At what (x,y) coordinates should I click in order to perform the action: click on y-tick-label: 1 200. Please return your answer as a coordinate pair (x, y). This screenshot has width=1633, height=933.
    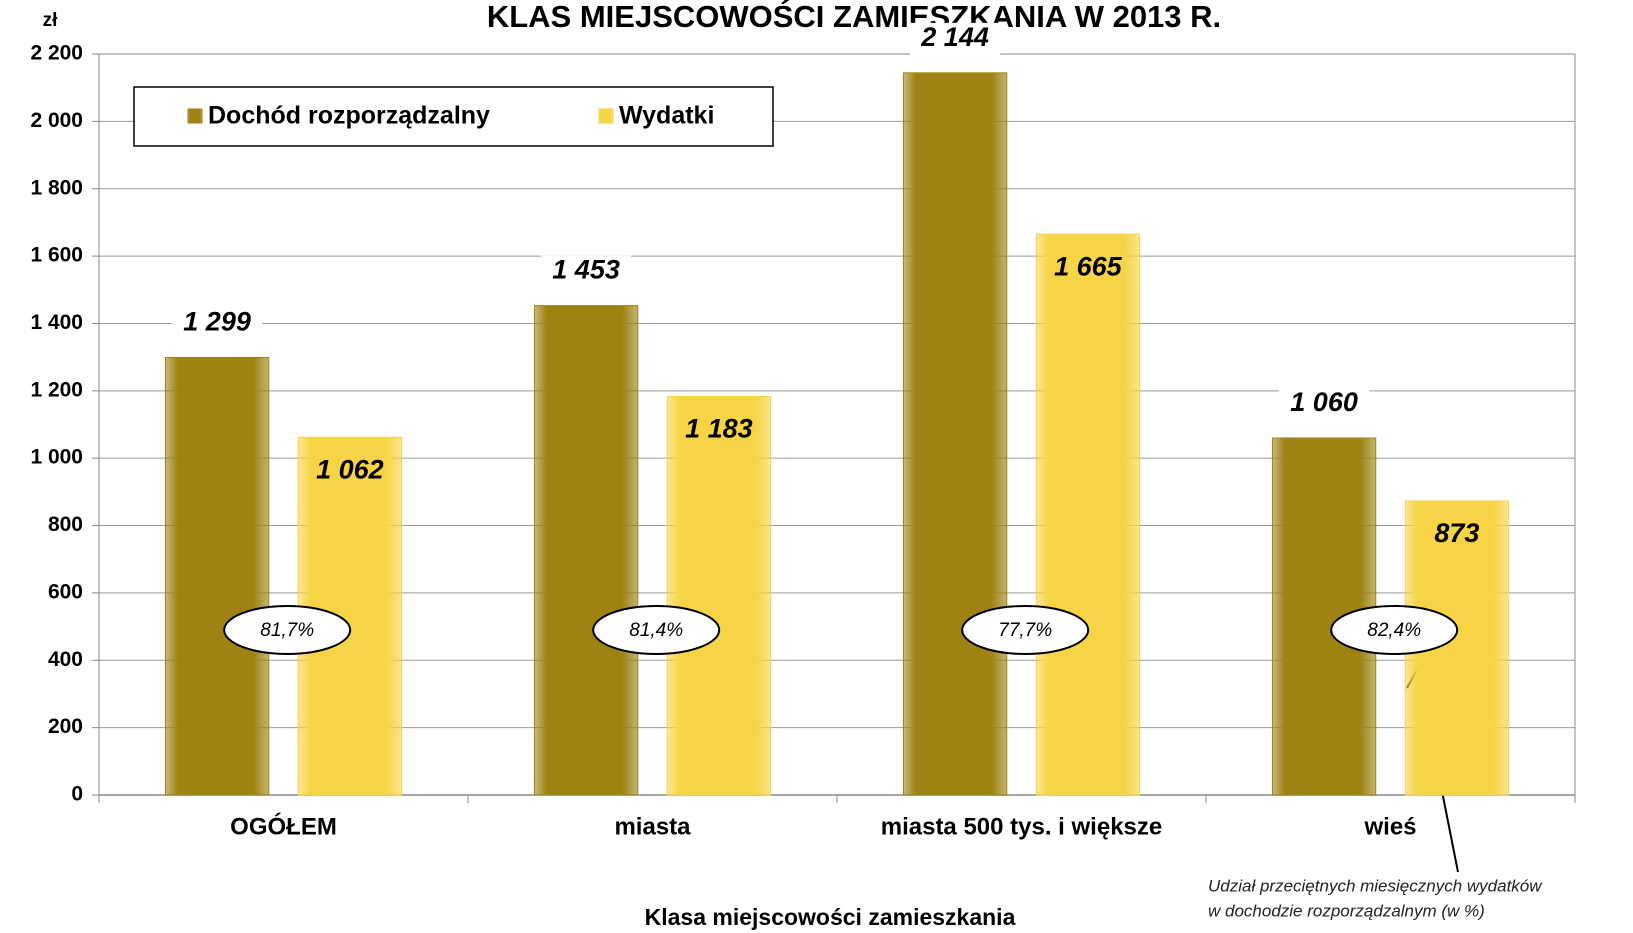
    Looking at the image, I should click on (56, 389).